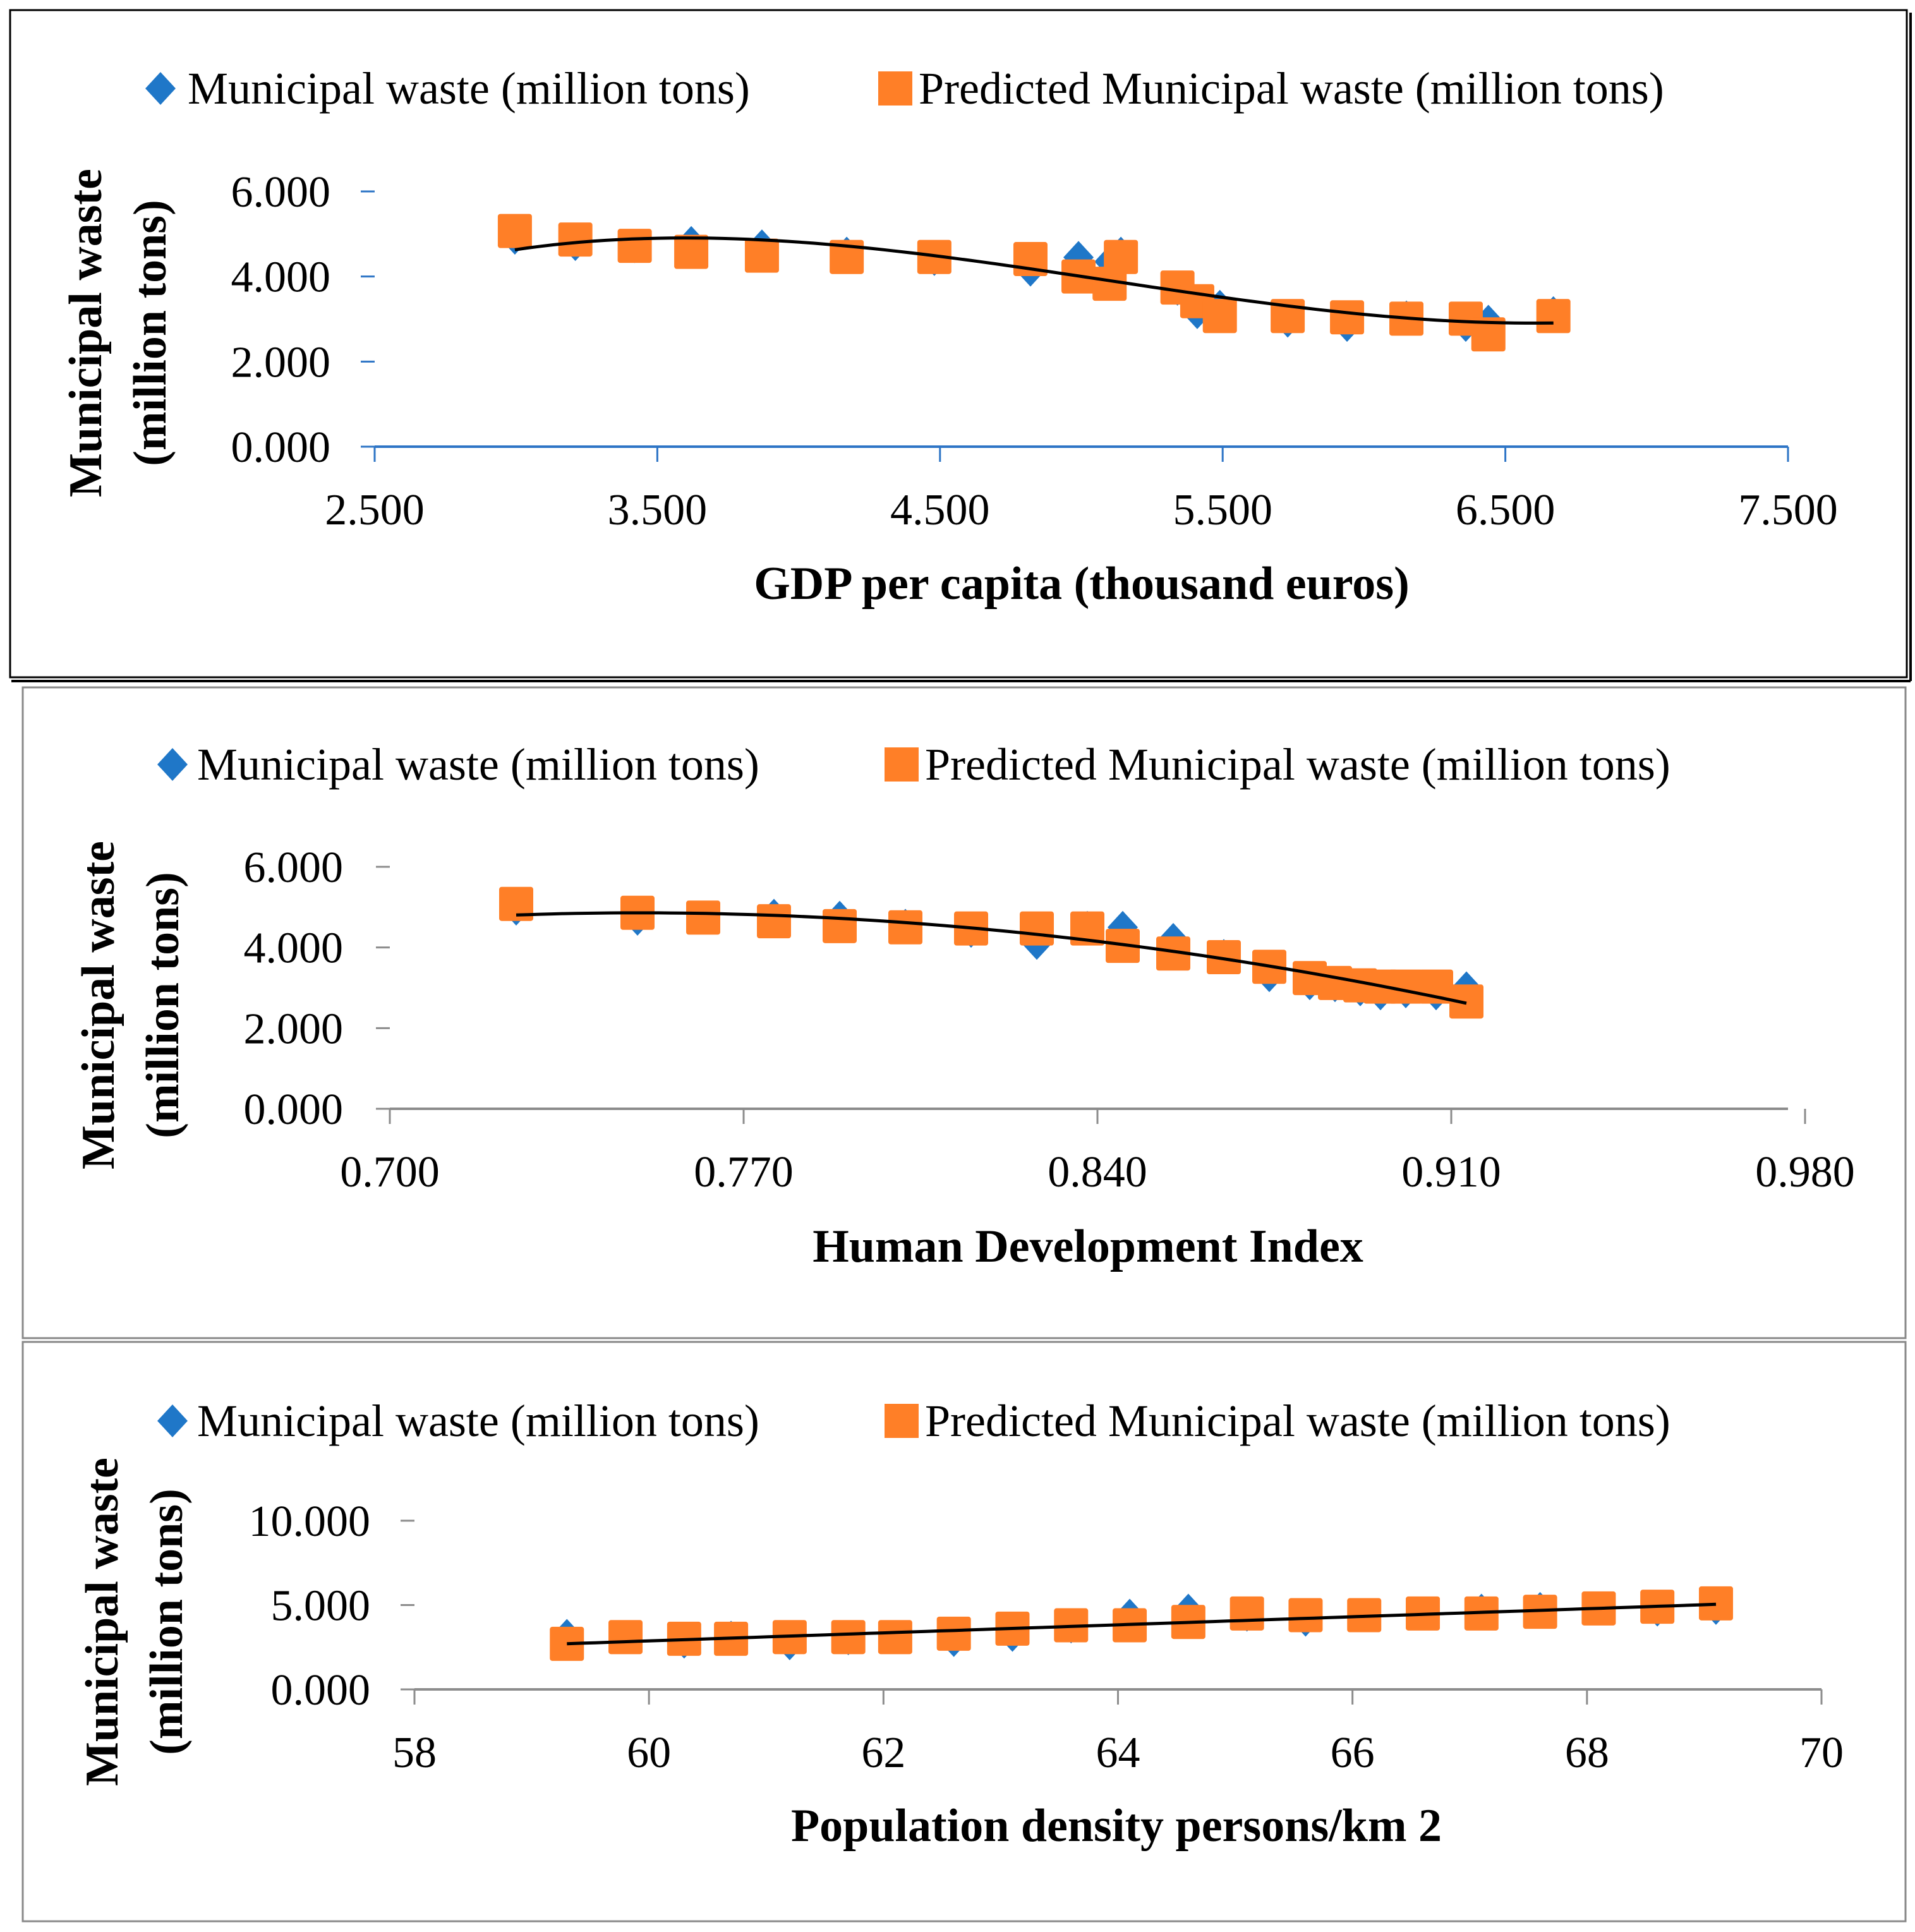 The height and width of the screenshot is (1932, 1915). Describe the element at coordinates (390, 1172) in the screenshot. I see `x-tick-label: 0.700` at that location.